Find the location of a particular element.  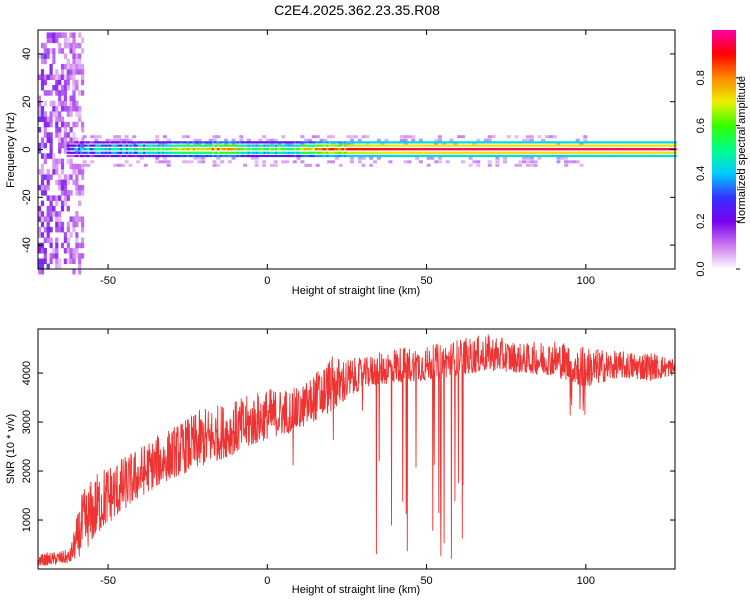

snr-y-tick-label: 3000 is located at coordinates (27, 422).